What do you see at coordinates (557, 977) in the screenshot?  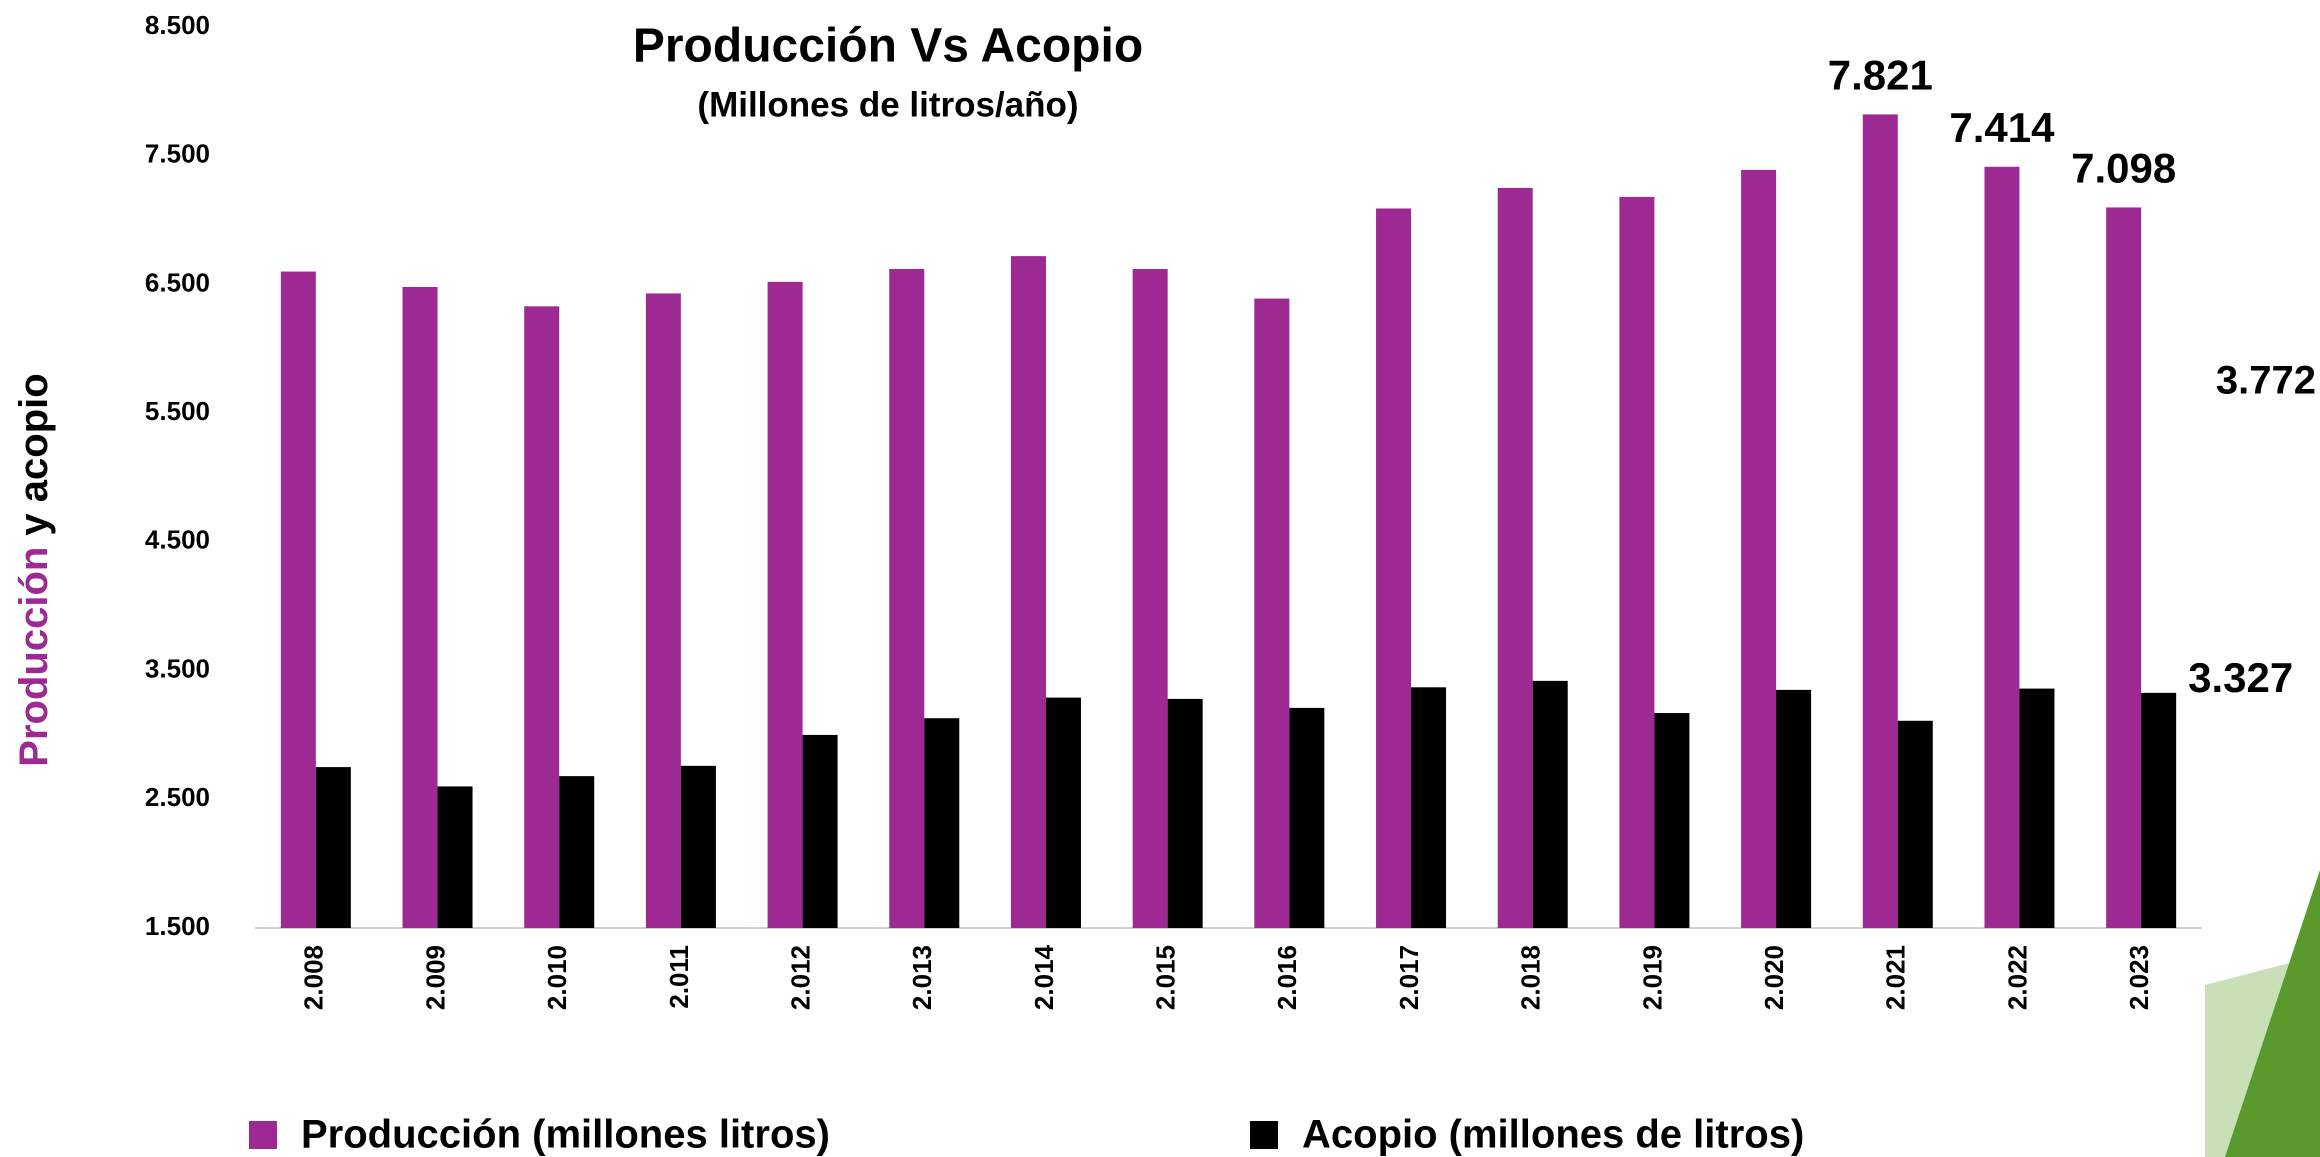 I see `x-tick-label: 2.010` at bounding box center [557, 977].